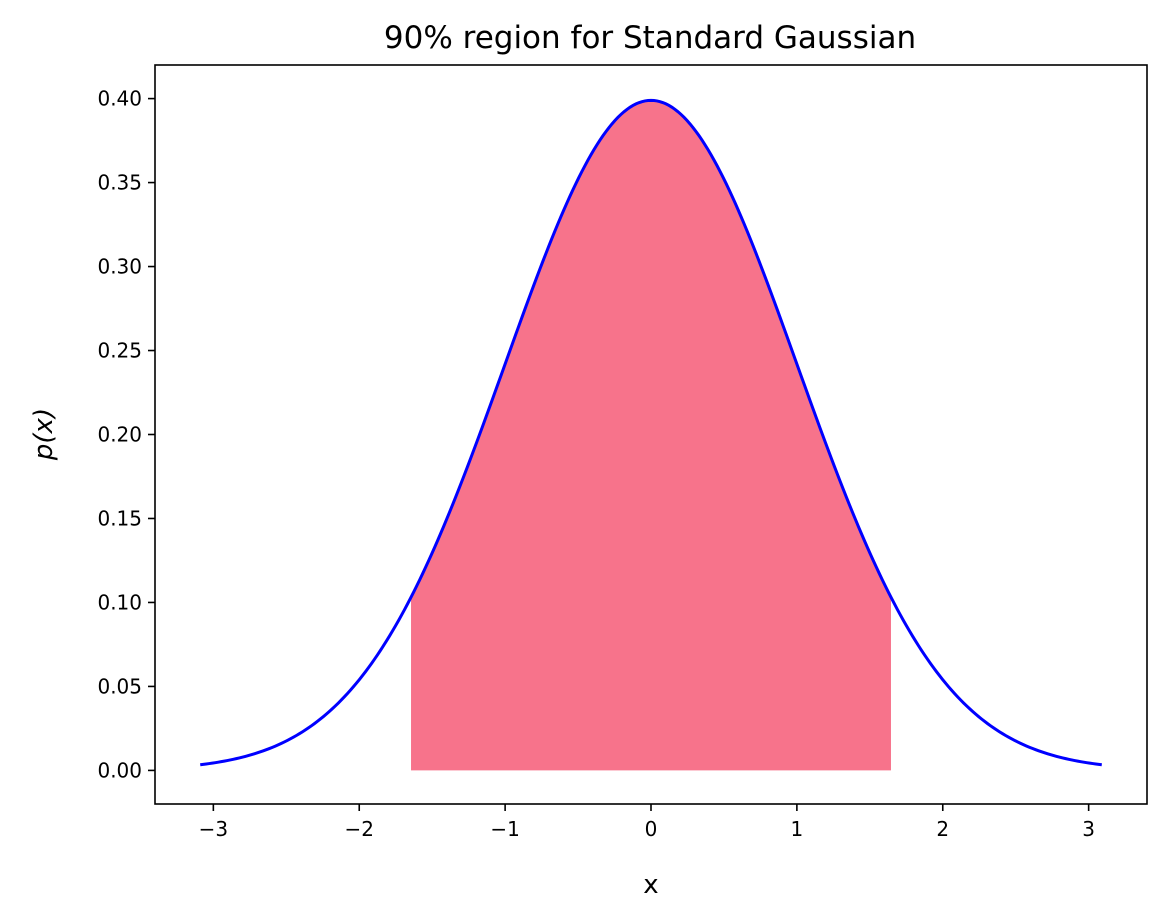 Image resolution: width=1166 pixels, height=922 pixels. I want to click on x-axis-label: x, so click(650, 885).